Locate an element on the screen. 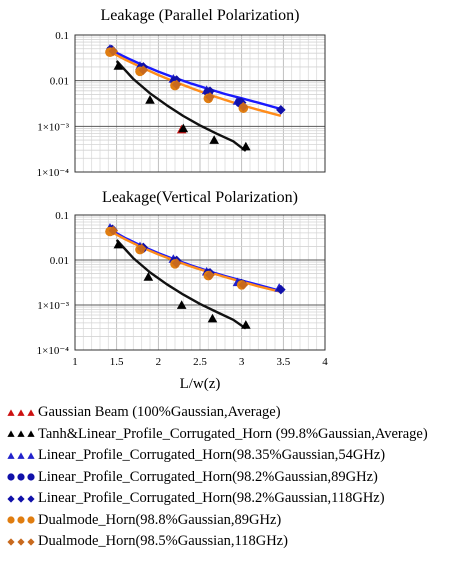 The width and height of the screenshot is (467, 561). legend-item: Gaussian Beam (100%Gaussian,Average) is located at coordinates (236, 413).